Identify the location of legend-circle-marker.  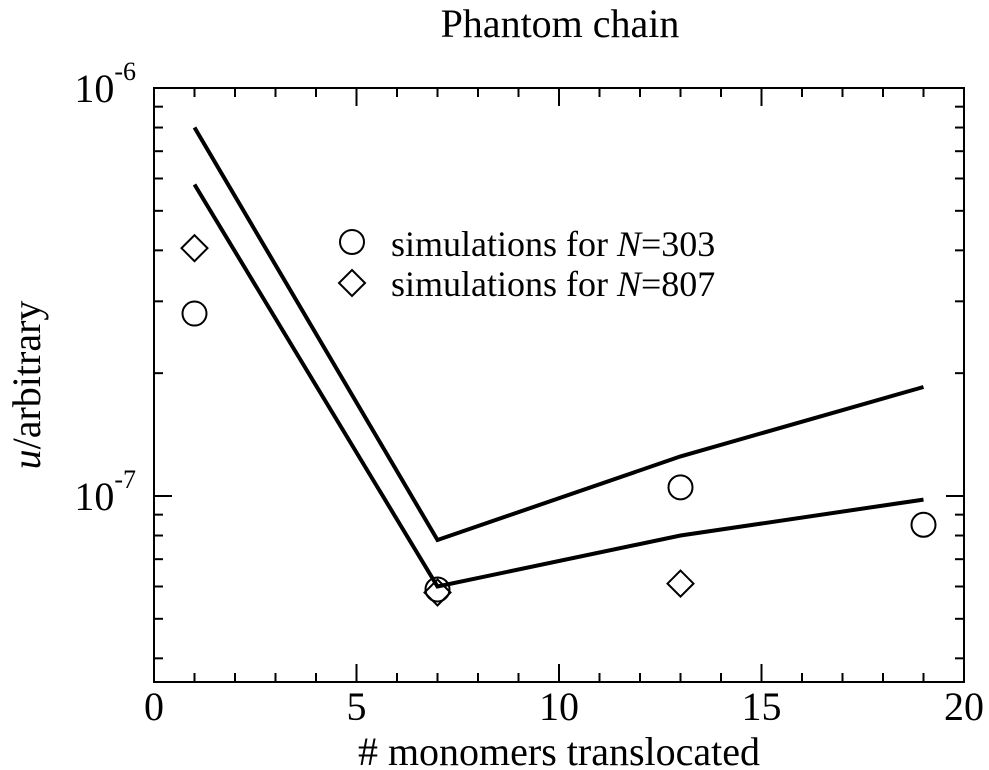
(352, 242).